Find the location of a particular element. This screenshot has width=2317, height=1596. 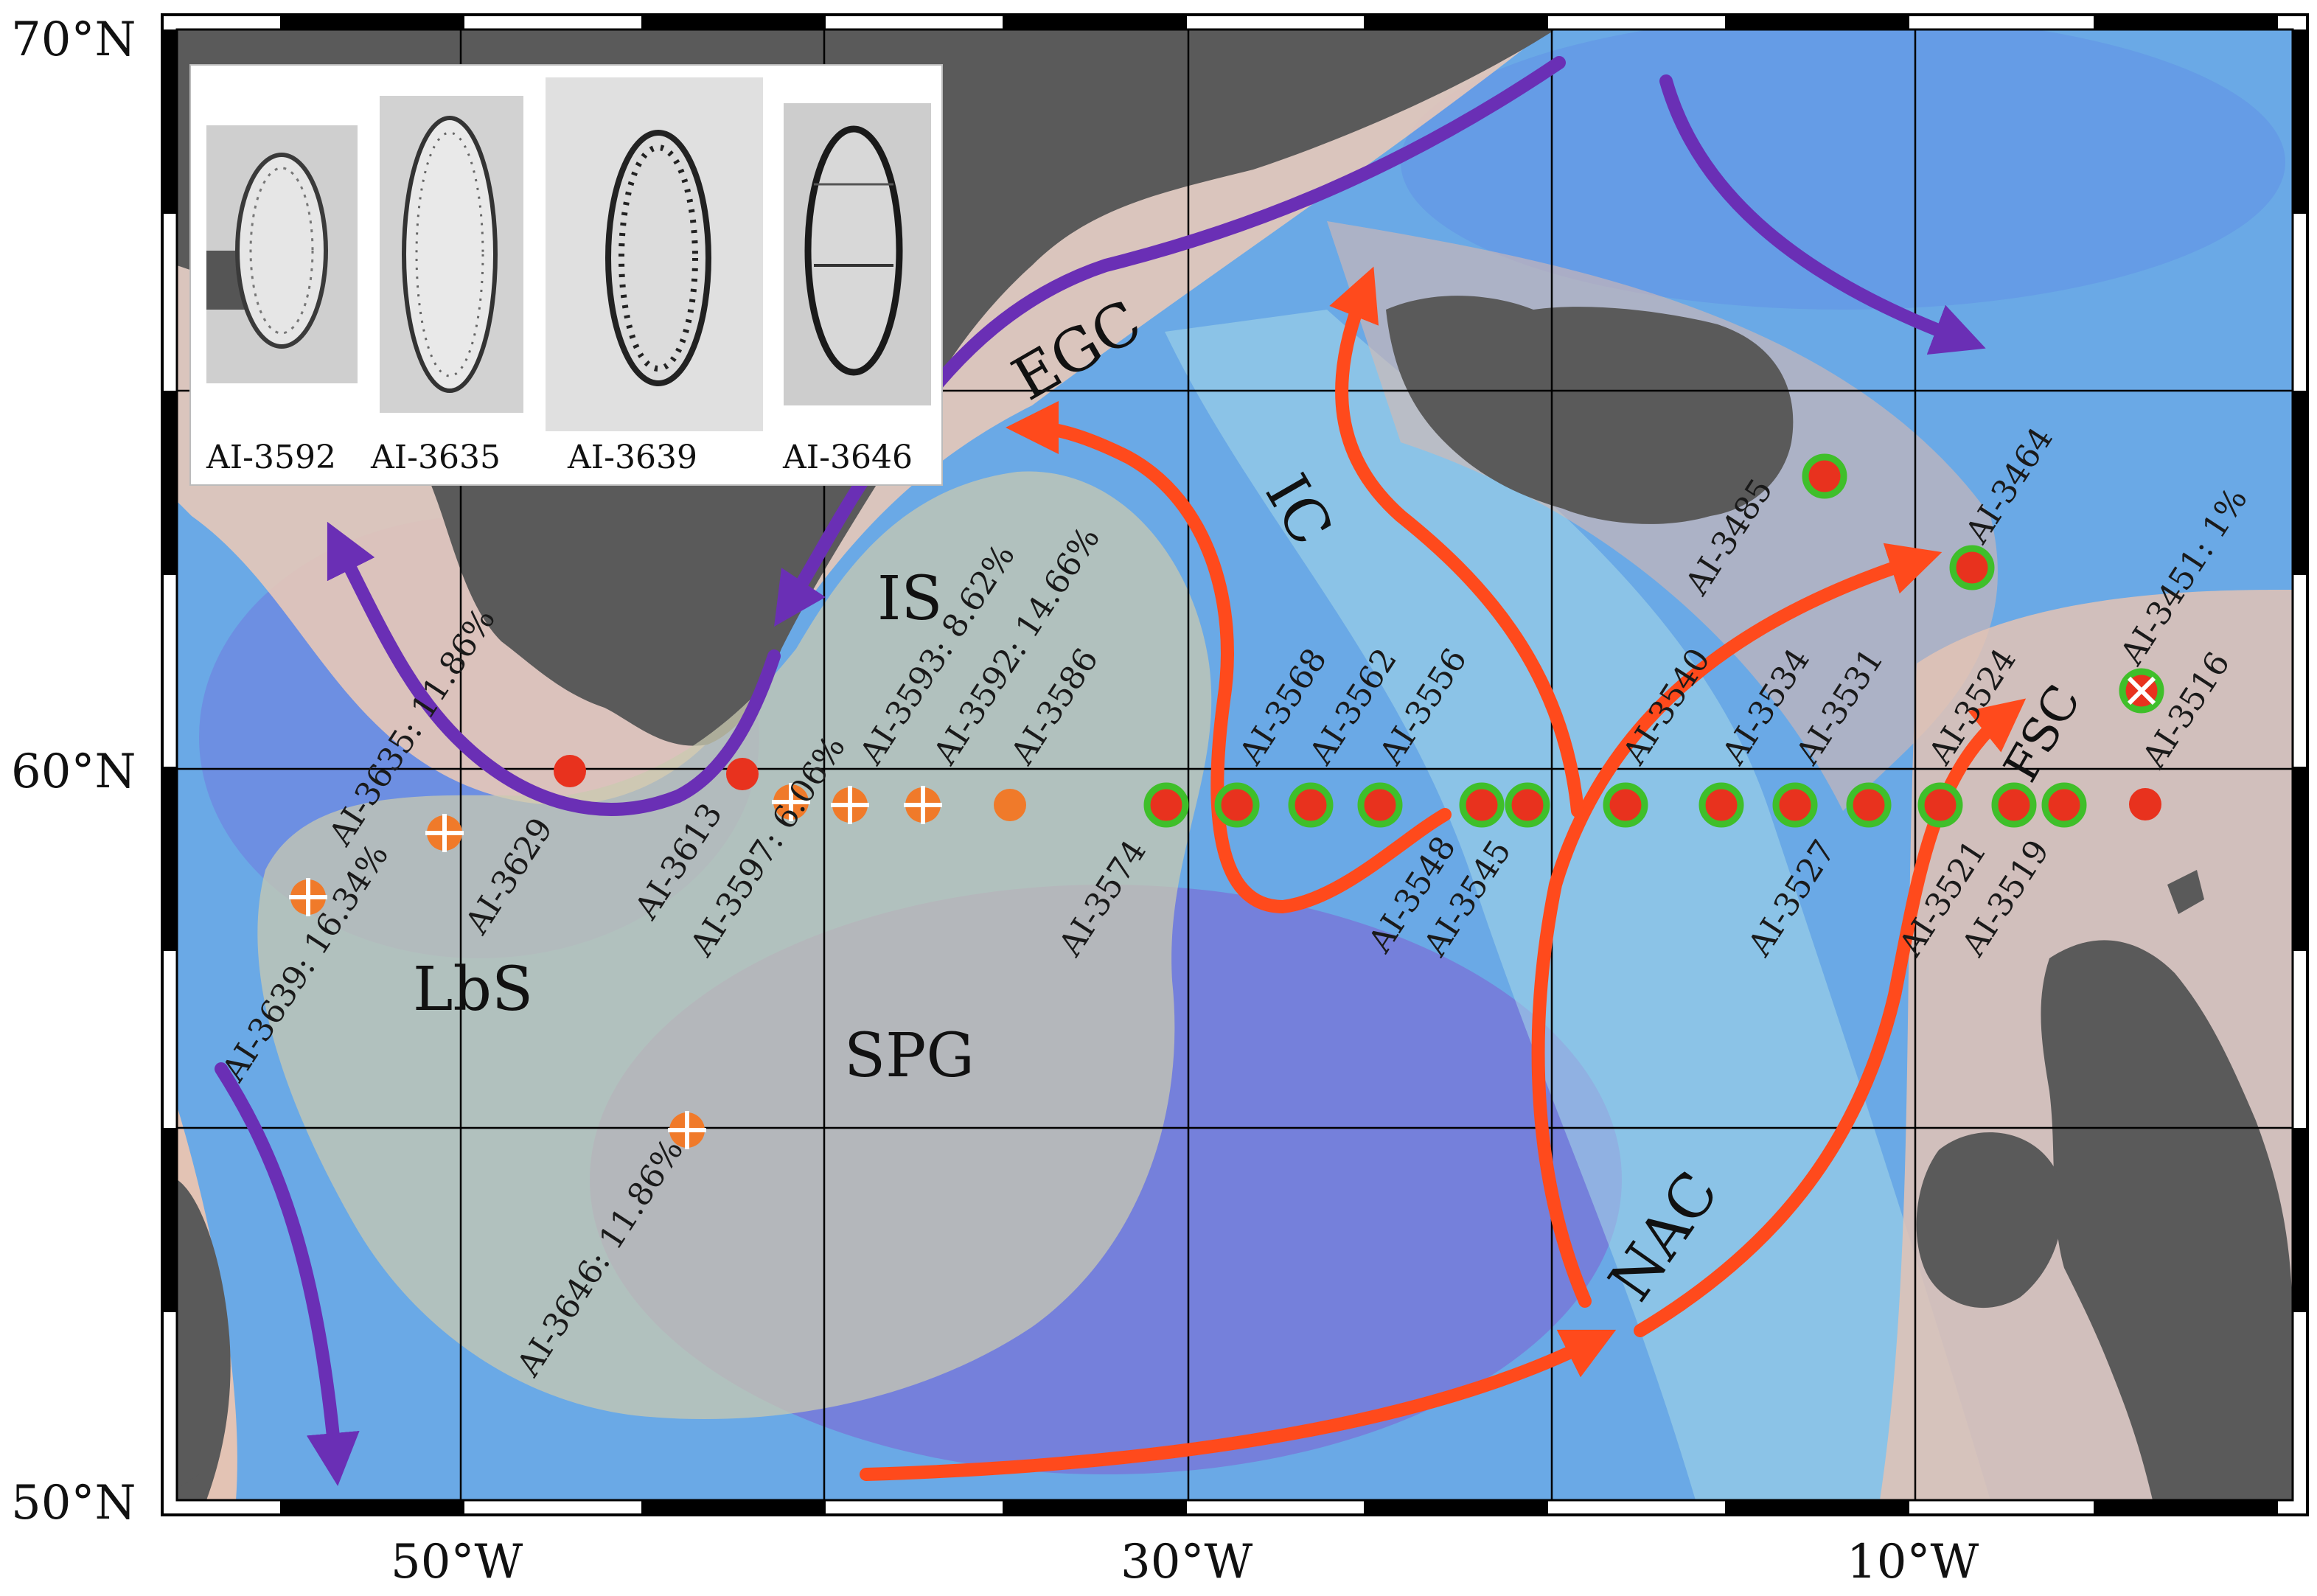

norwegian-sea-arrow is located at coordinates (1822, 214).